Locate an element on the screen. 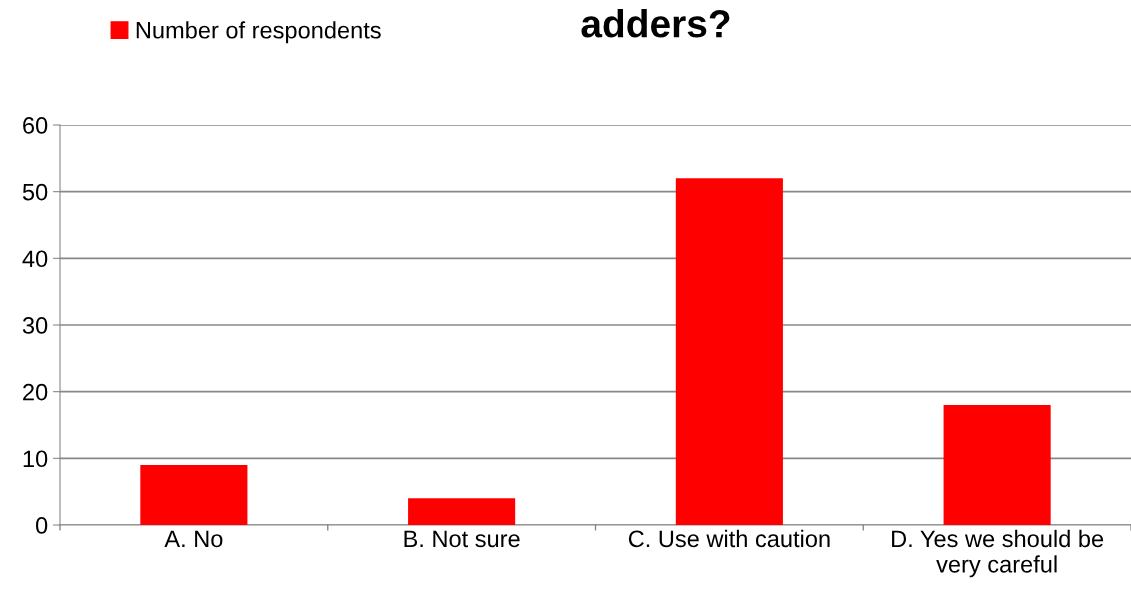  y-tick-label: 20 is located at coordinates (35, 392).